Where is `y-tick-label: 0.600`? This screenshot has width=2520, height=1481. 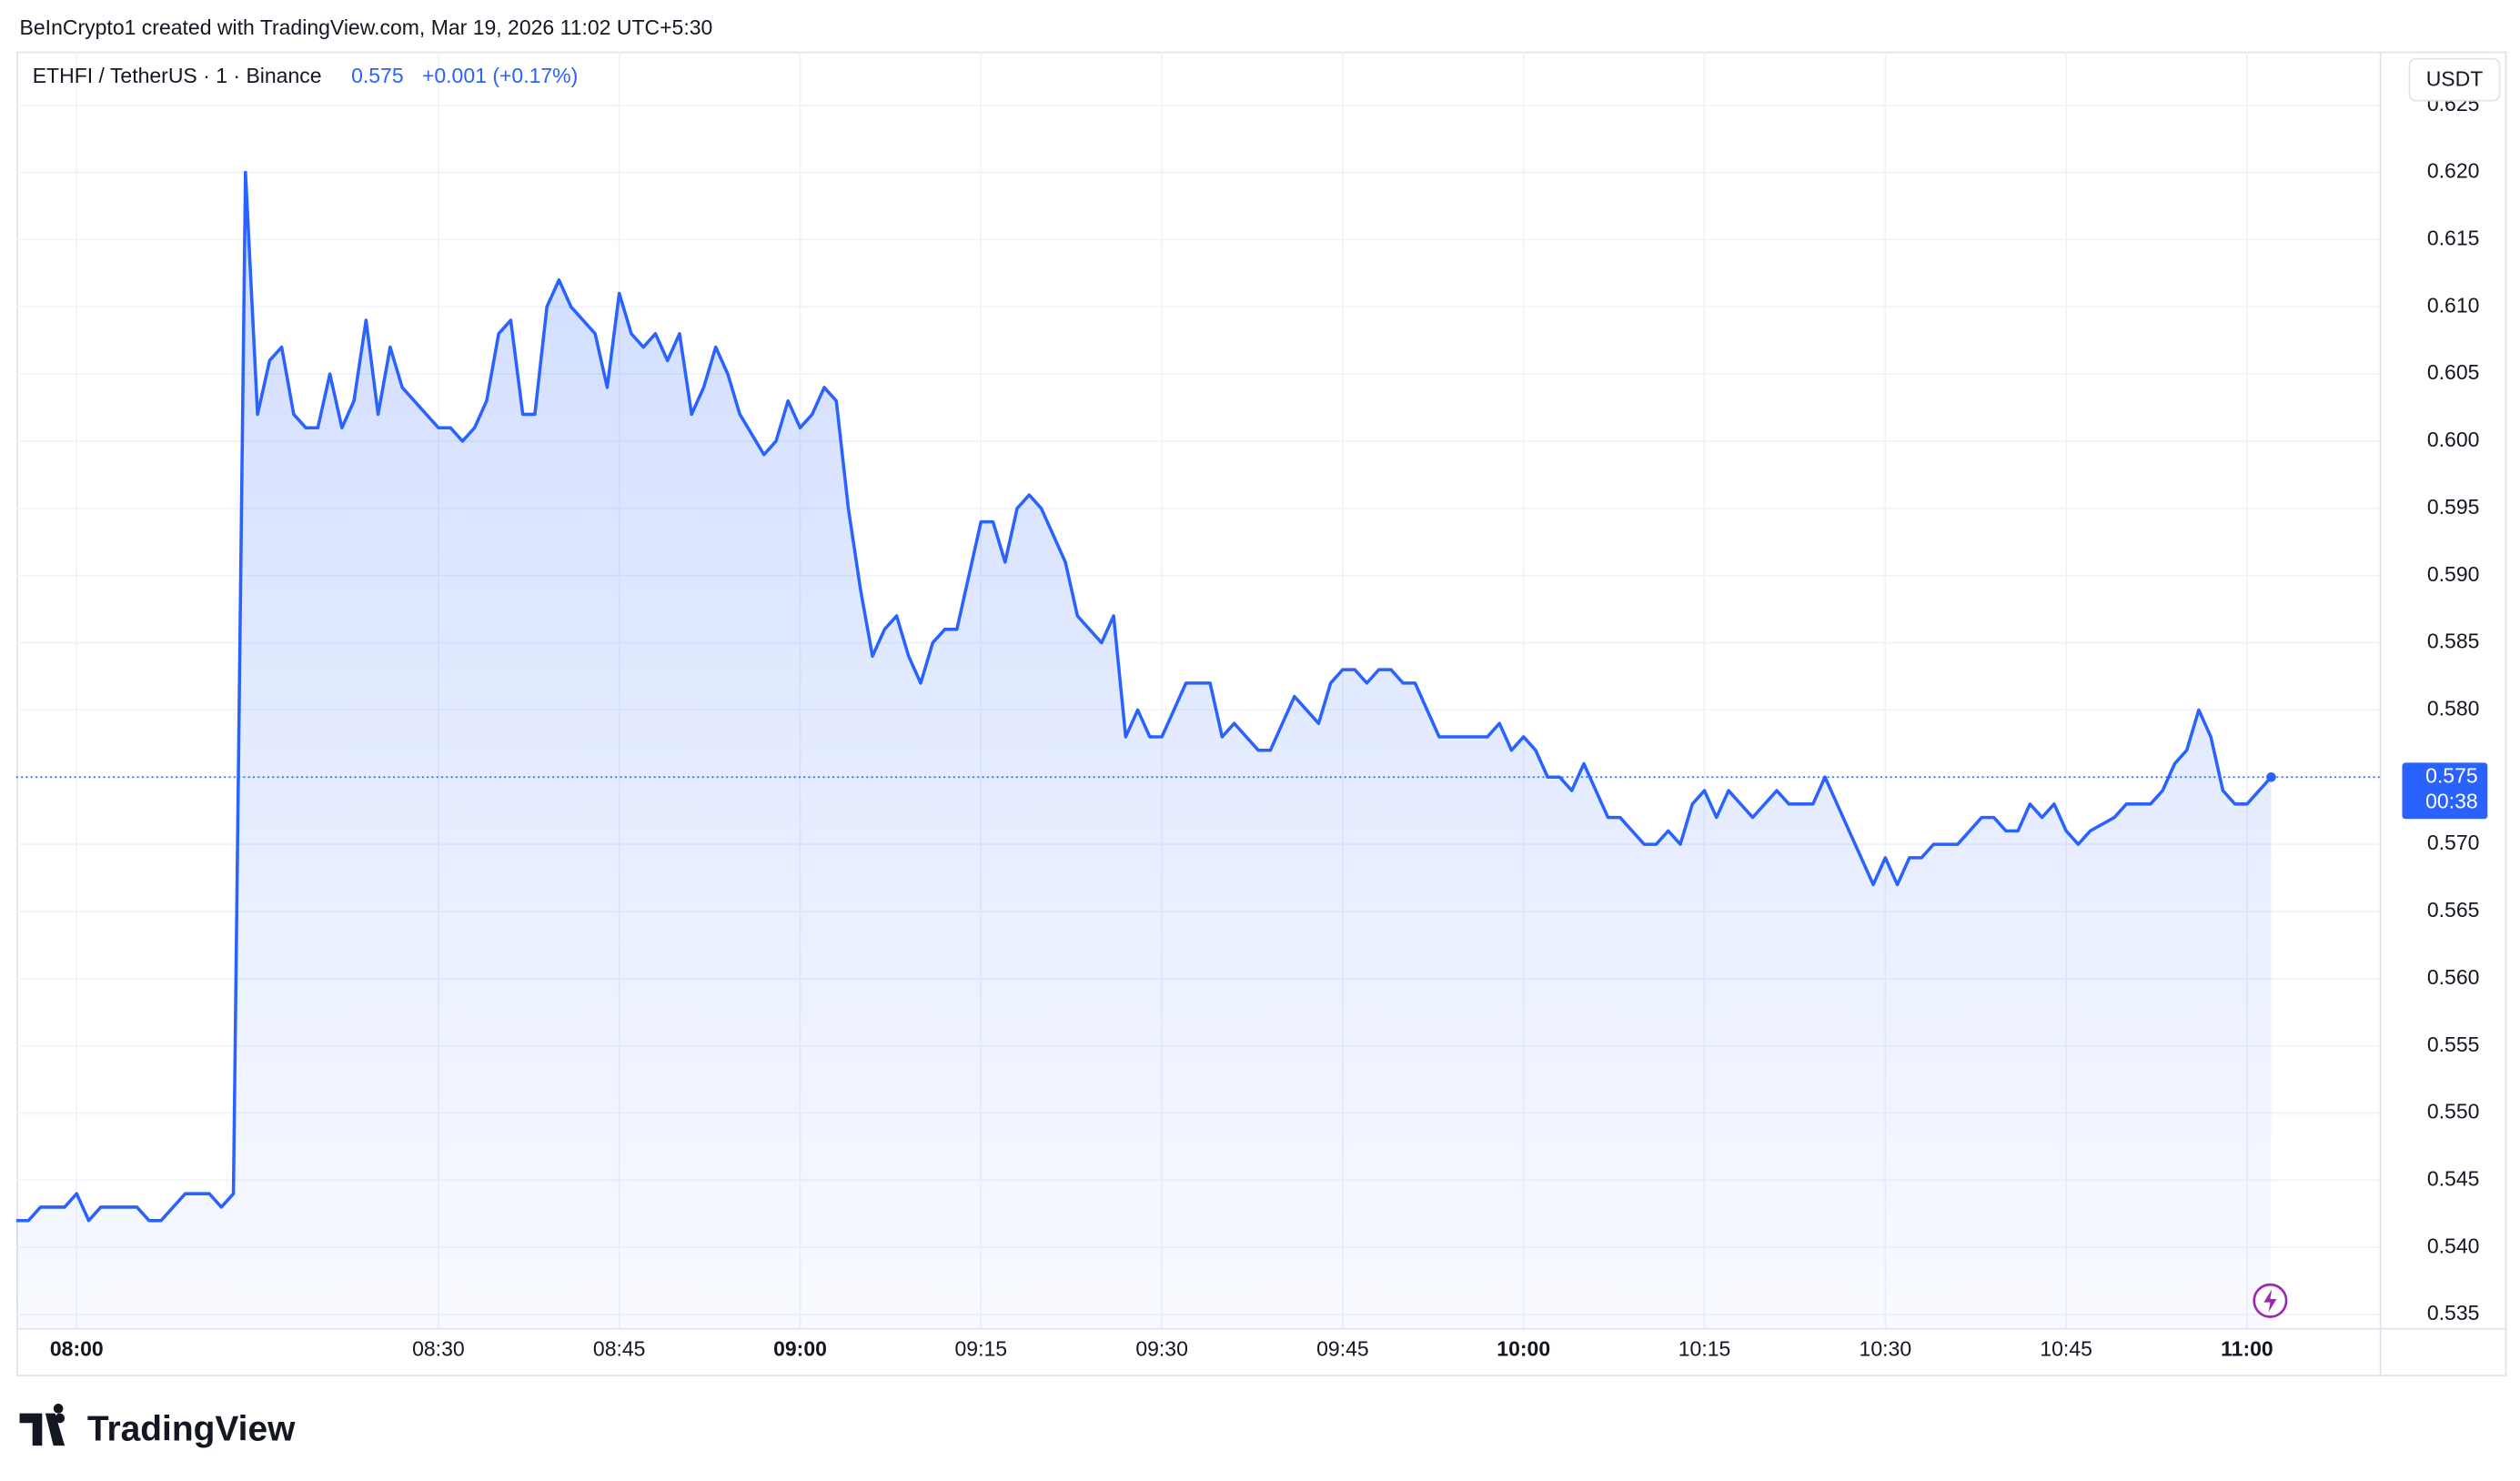
y-tick-label: 0.600 is located at coordinates (2453, 439).